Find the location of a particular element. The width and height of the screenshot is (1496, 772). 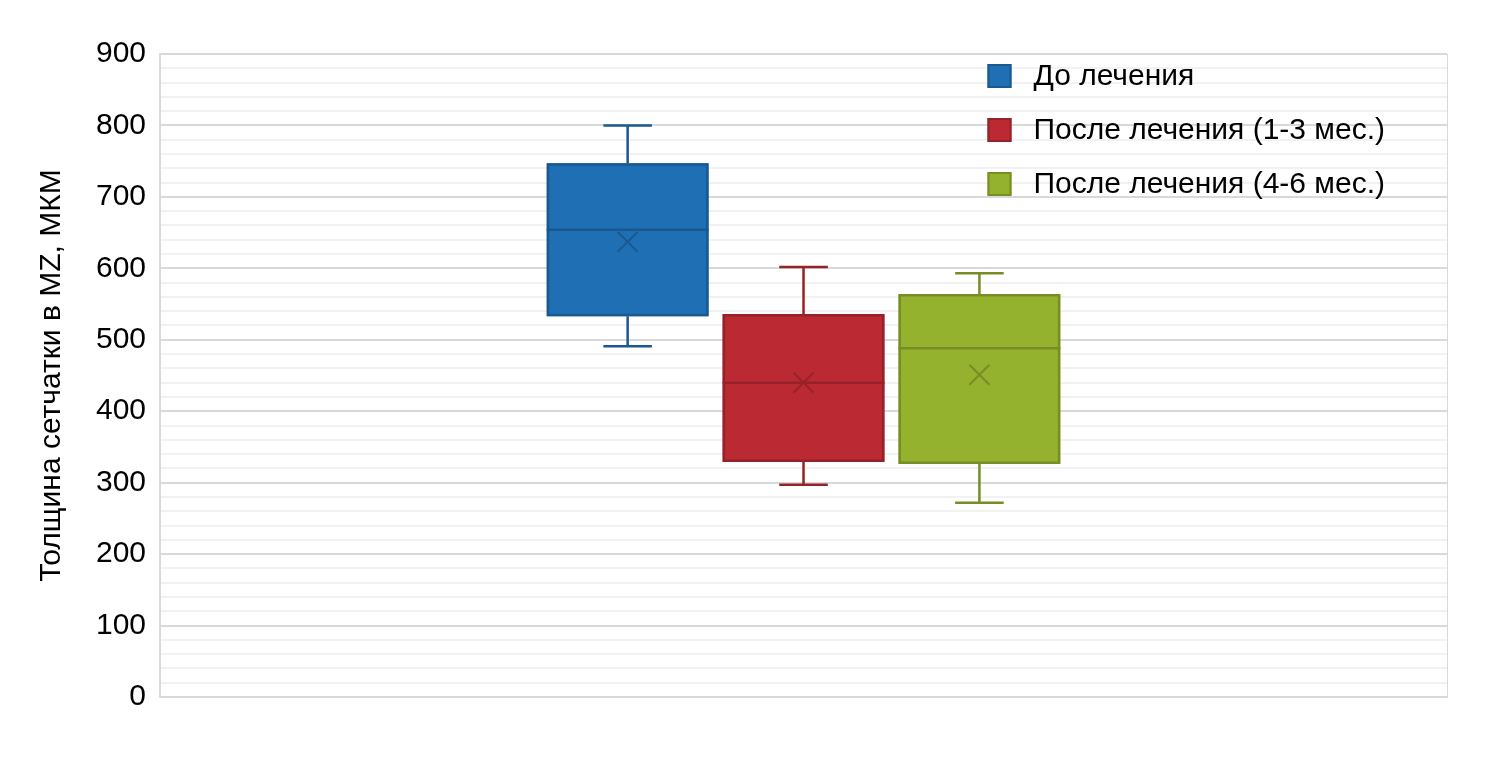

legend-label: После лечения (1-3 мес.) is located at coordinates (1209, 129).